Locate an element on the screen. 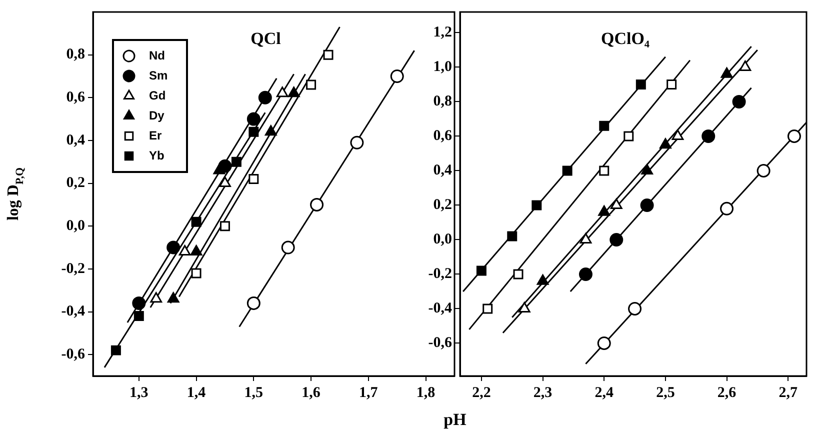 The image size is (814, 439). text: QCl is located at coordinates (266, 38).